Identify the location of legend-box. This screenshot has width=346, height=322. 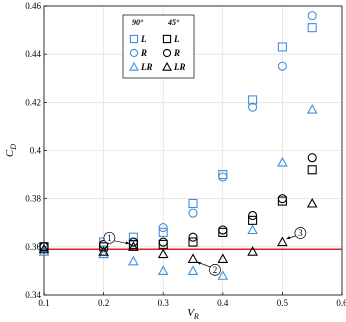
(158, 46).